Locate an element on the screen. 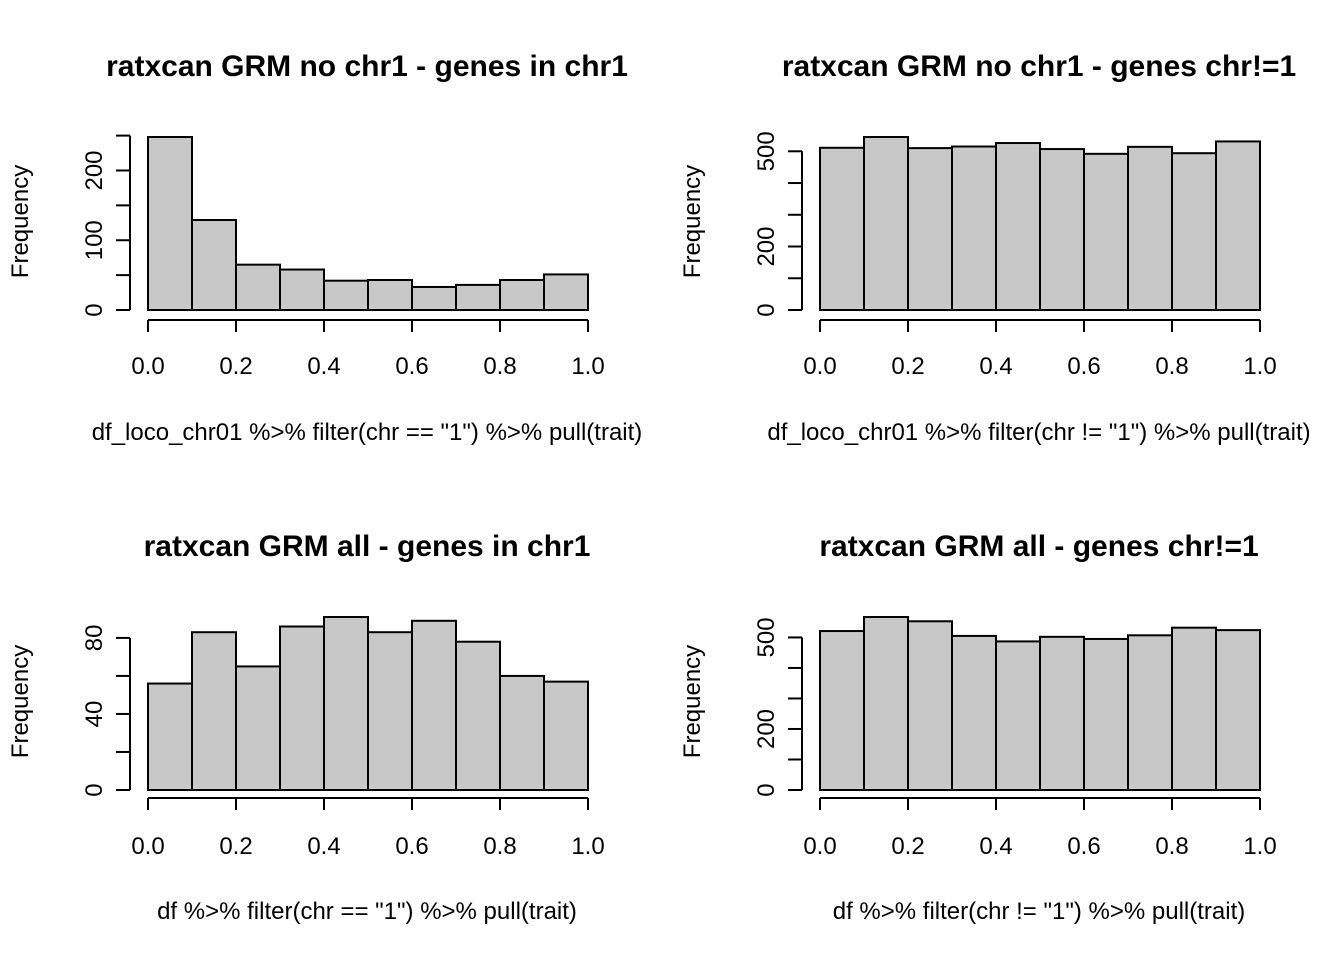 Image resolution: width=1344 pixels, height=960 pixels. chart-title: ratxcan GRM all - genes in chr1 is located at coordinates (367, 546).